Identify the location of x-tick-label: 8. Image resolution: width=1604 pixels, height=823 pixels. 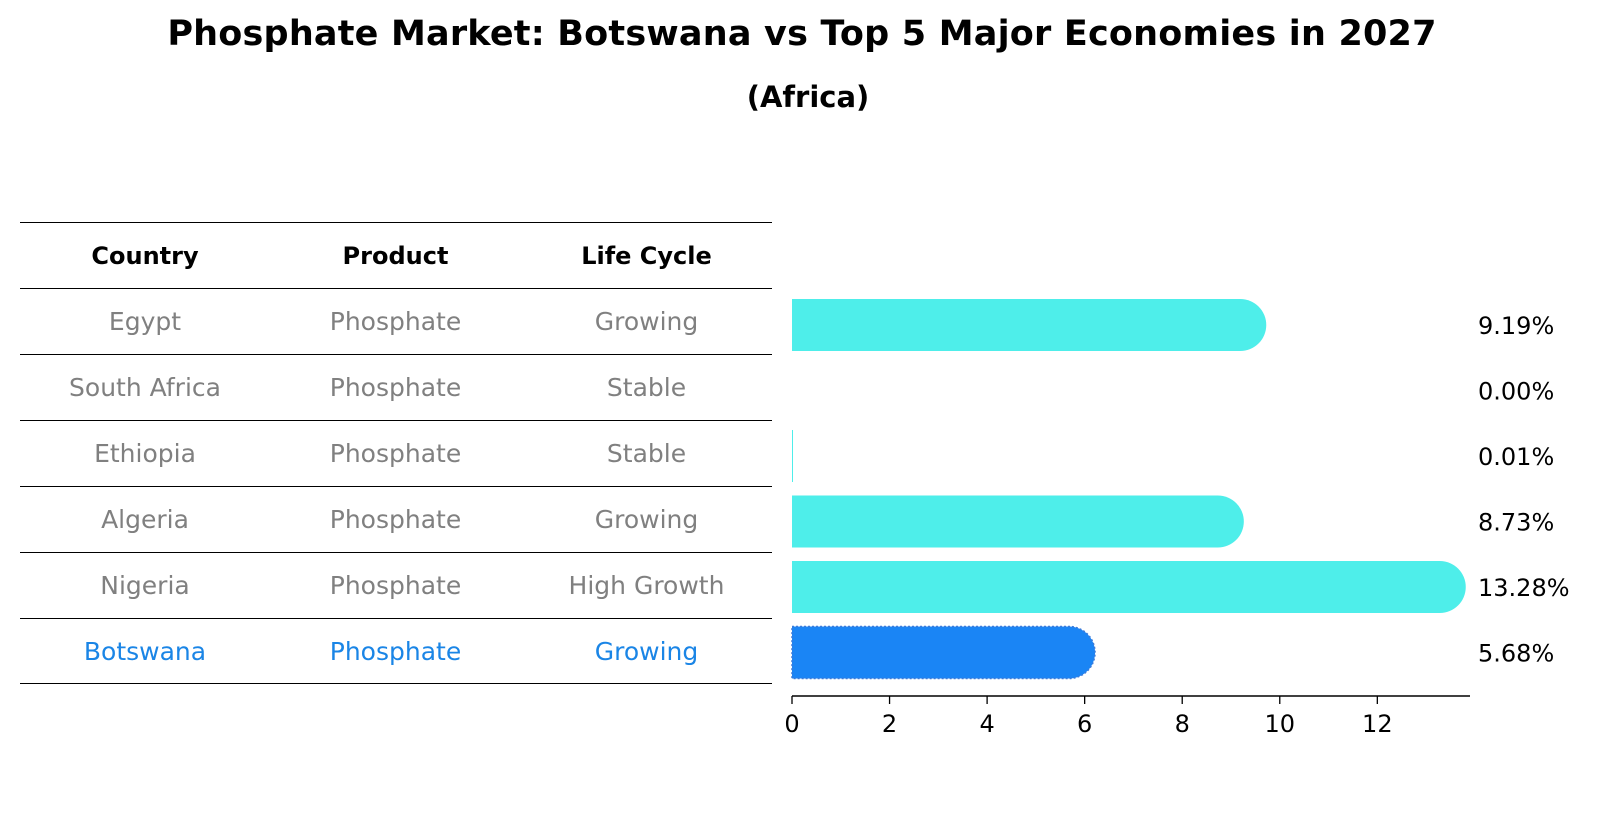
(1182, 724).